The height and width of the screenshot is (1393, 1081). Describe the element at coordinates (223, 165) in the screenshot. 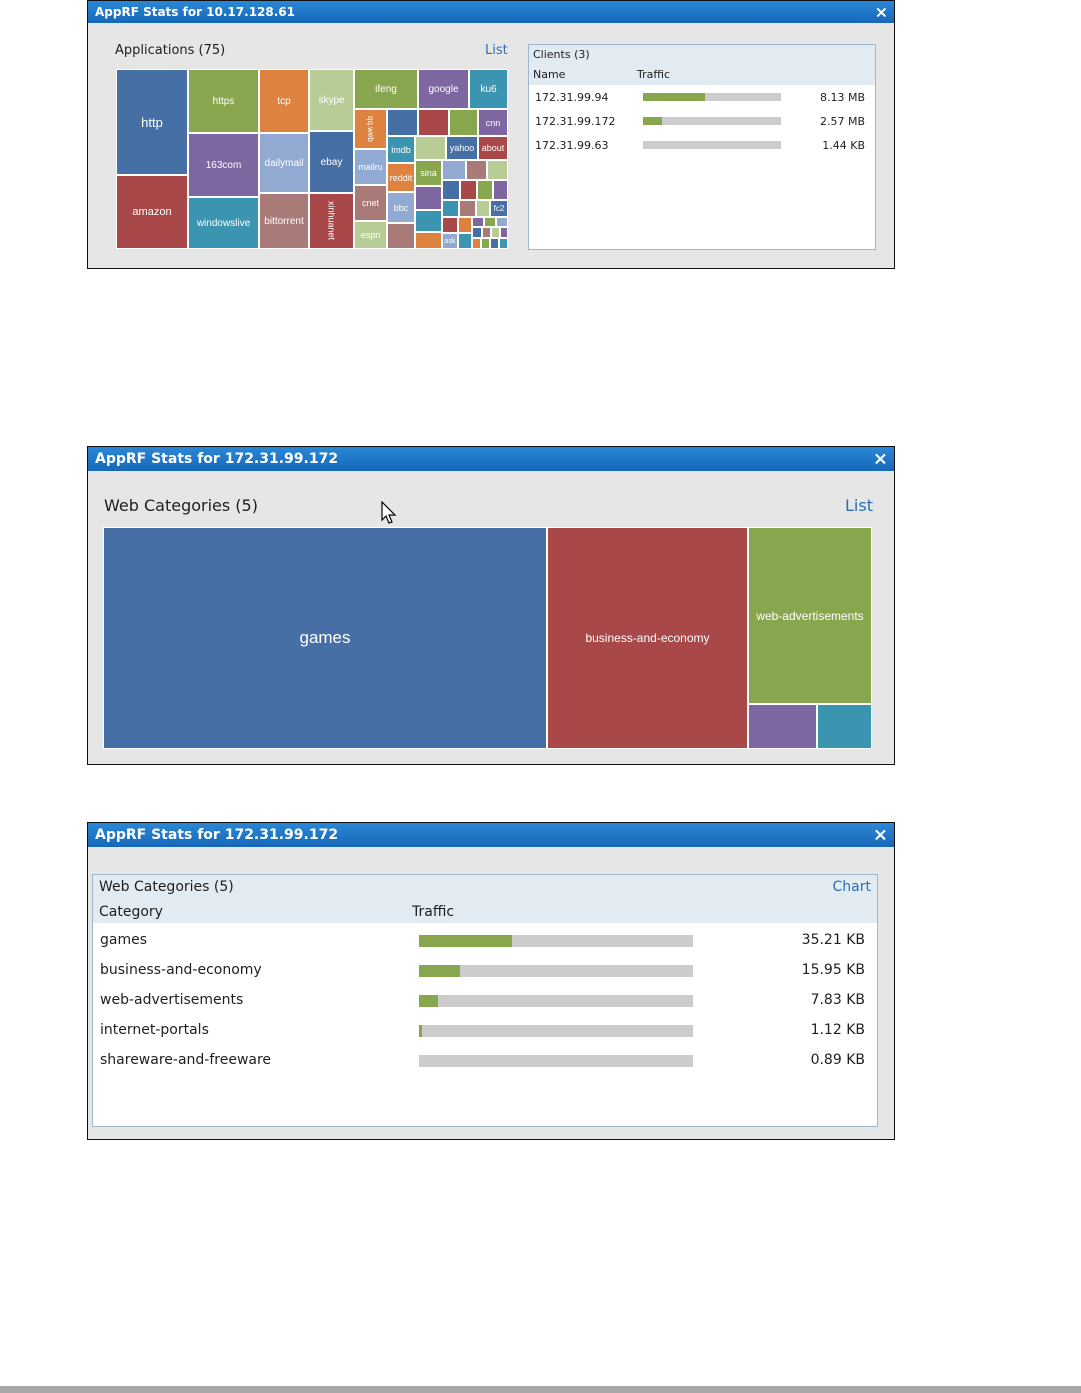

I see `app-tile-163com: 163com` at that location.